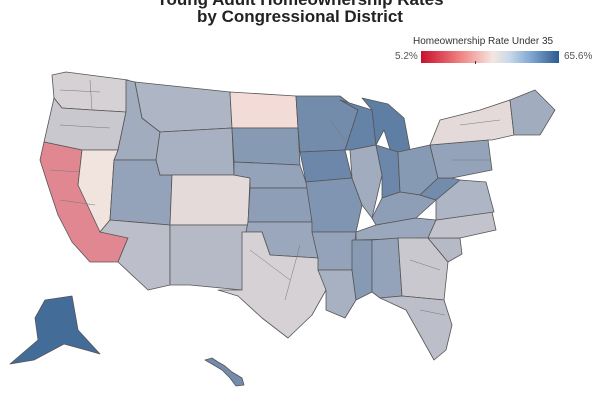 This screenshot has height=400, width=600. What do you see at coordinates (272, 285) in the screenshot?
I see `region-texas` at bounding box center [272, 285].